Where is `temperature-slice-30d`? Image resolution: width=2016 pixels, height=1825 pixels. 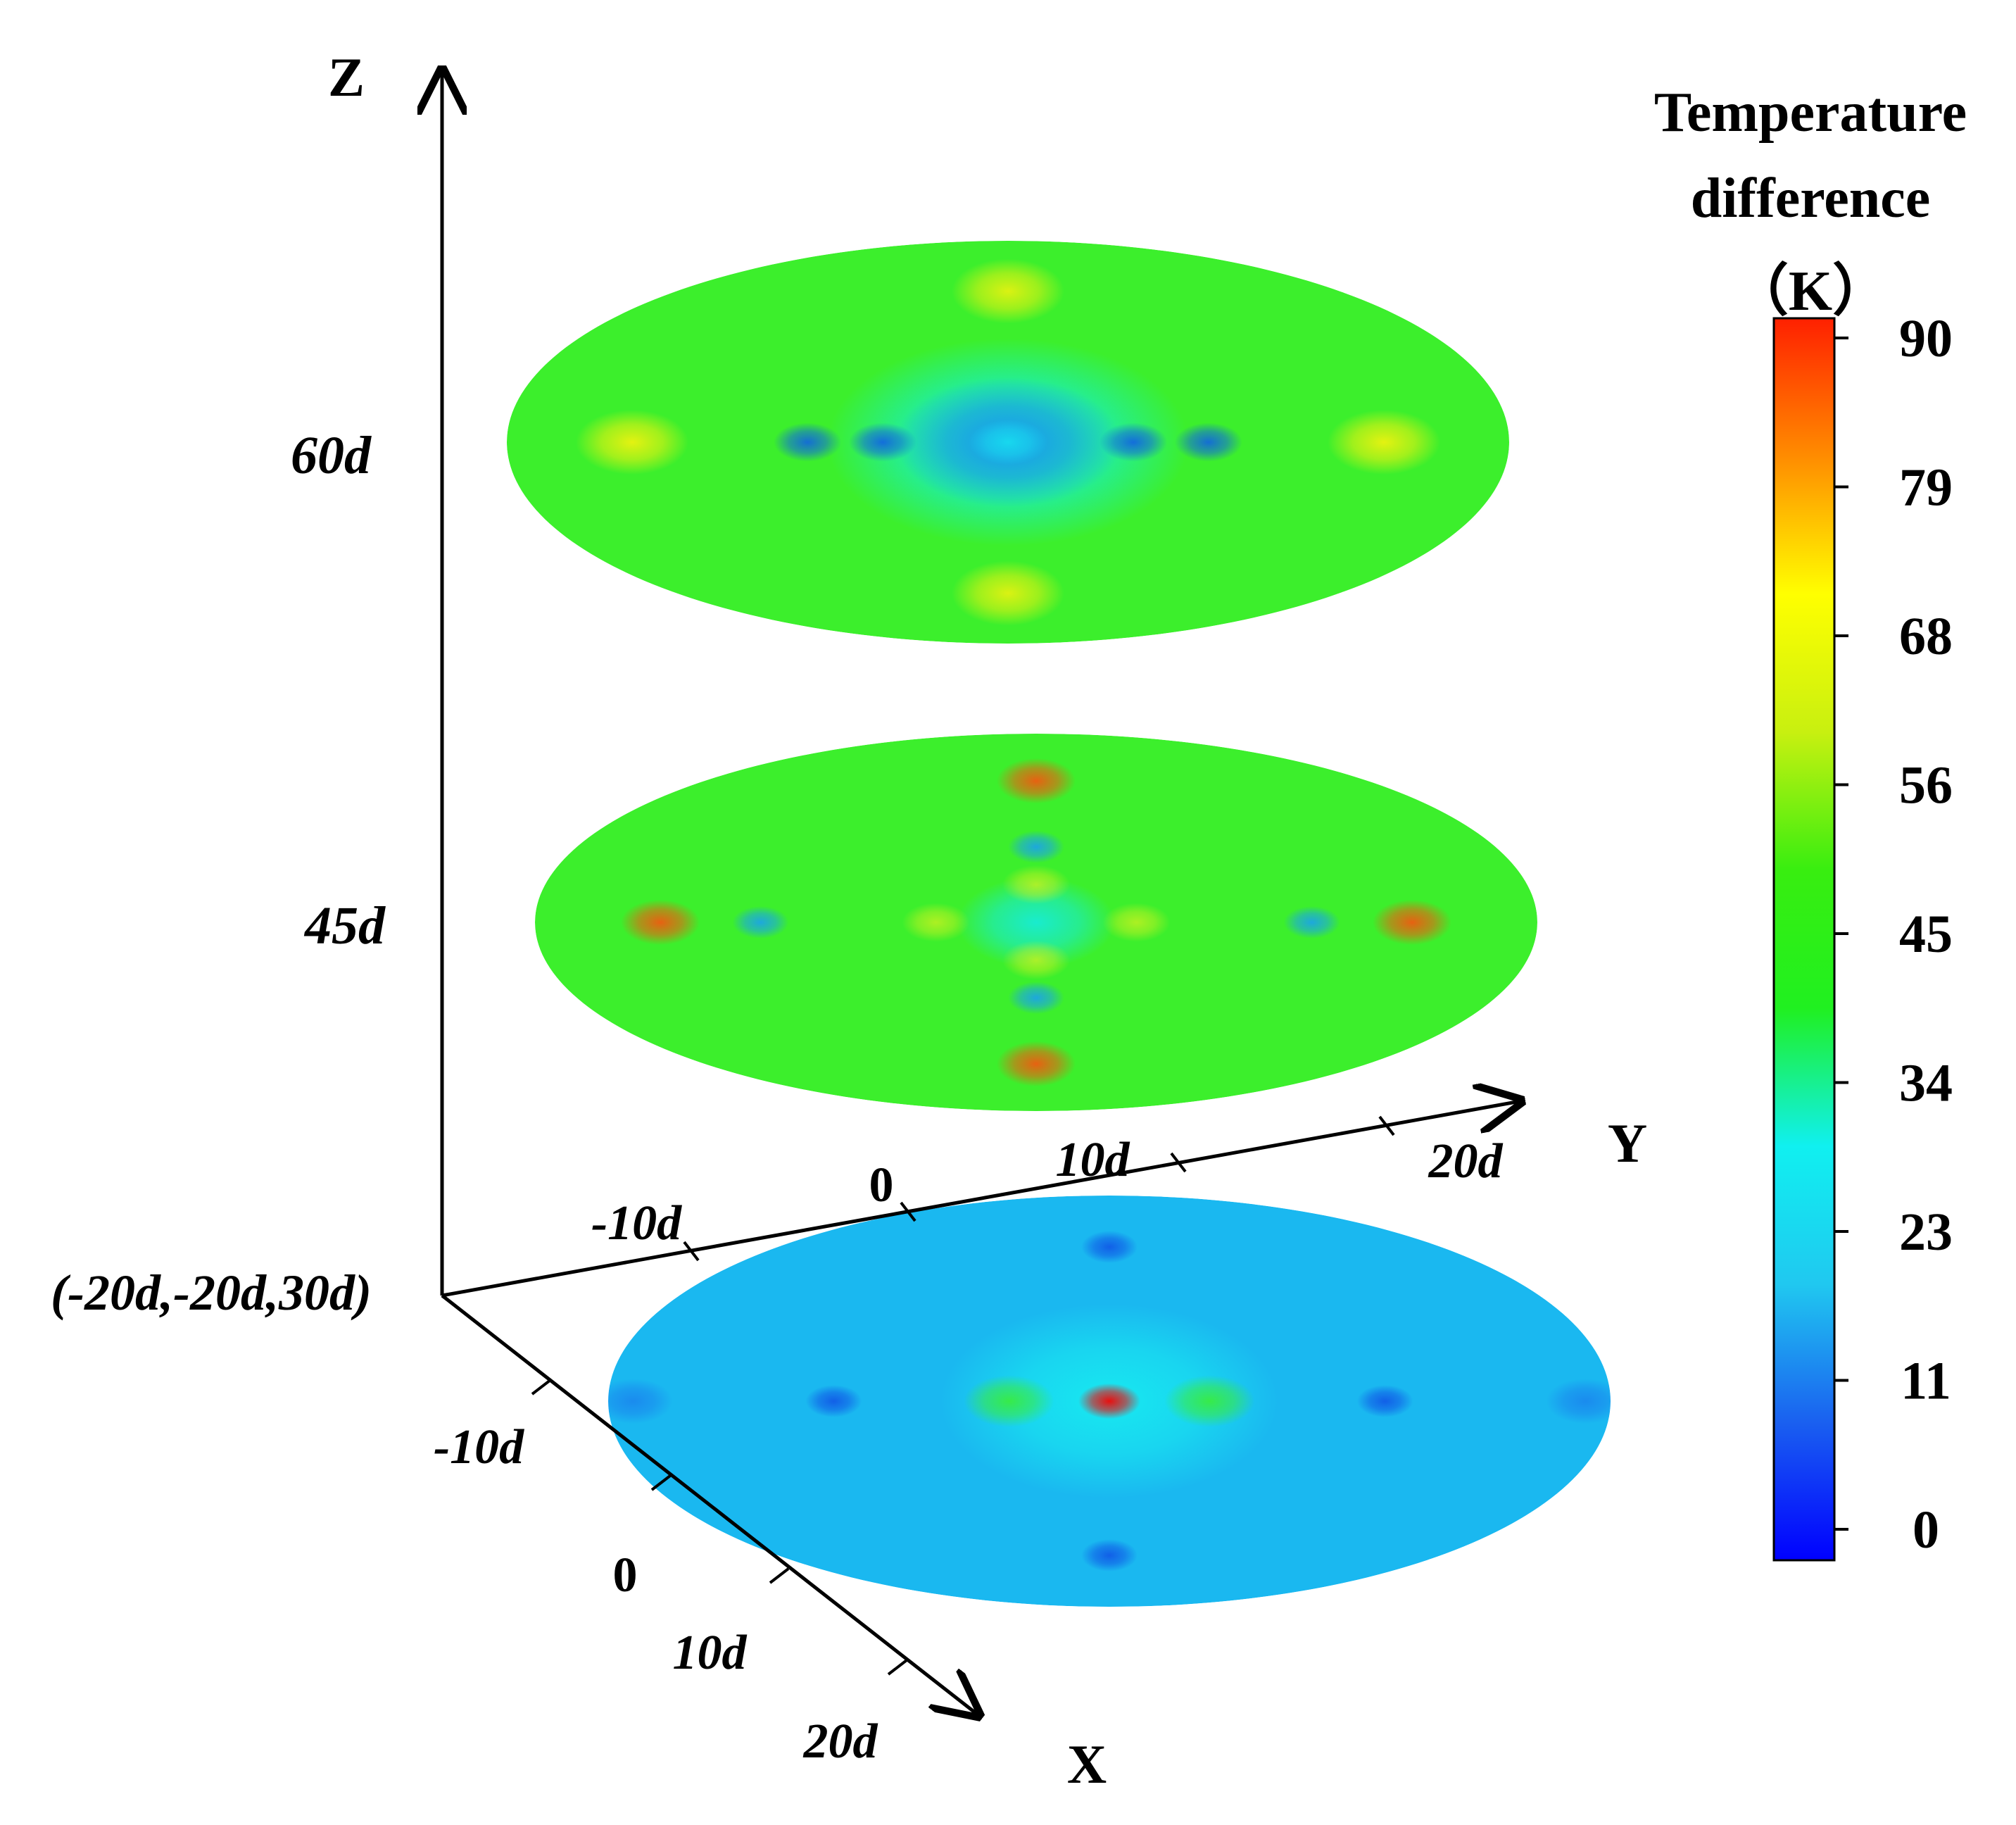 temperature-slice-30d is located at coordinates (1110, 1401).